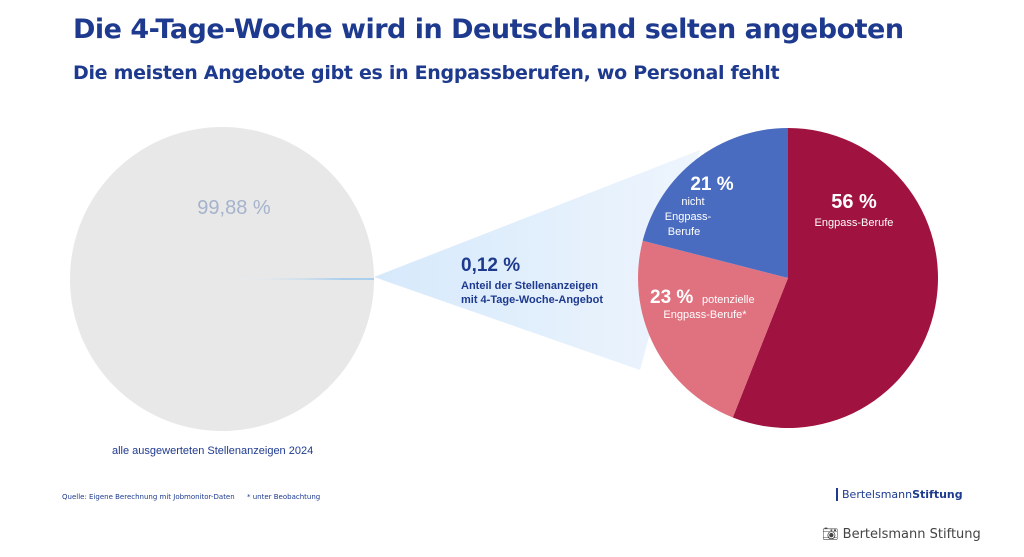  I want to click on slice-desc-2: mit 4-Tage-Woche-Angebot, so click(532, 300).